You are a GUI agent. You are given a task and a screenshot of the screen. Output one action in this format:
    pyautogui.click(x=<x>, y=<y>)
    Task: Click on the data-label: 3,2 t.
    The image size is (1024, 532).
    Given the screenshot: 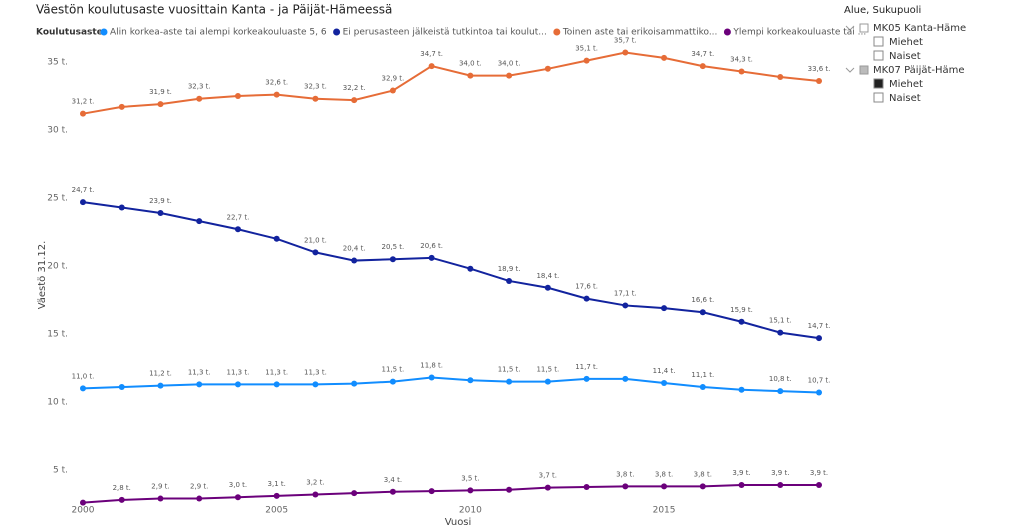 What is the action you would take?
    pyautogui.click(x=315, y=482)
    